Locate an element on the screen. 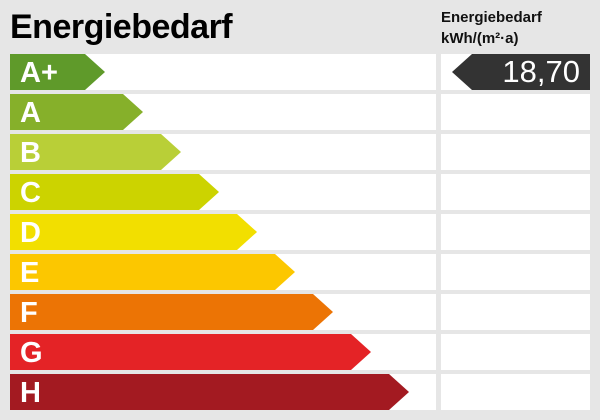  rating-label: B is located at coordinates (30, 153).